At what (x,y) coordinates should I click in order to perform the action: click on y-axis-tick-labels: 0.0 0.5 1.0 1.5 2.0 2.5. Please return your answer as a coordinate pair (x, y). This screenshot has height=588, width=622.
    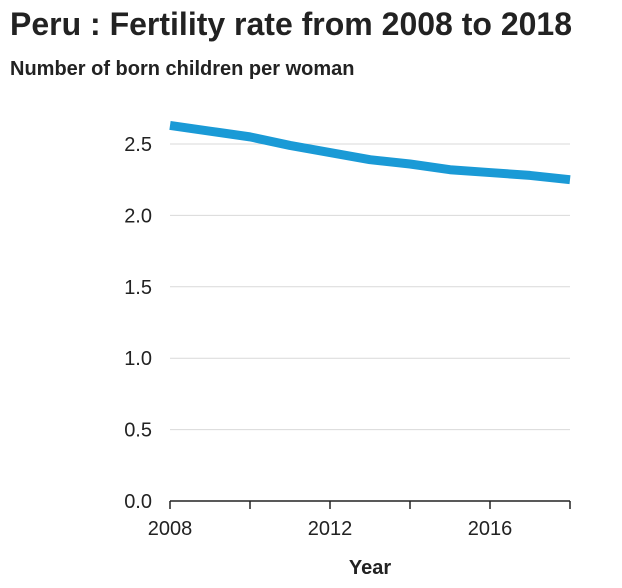
    Looking at the image, I should click on (138, 323).